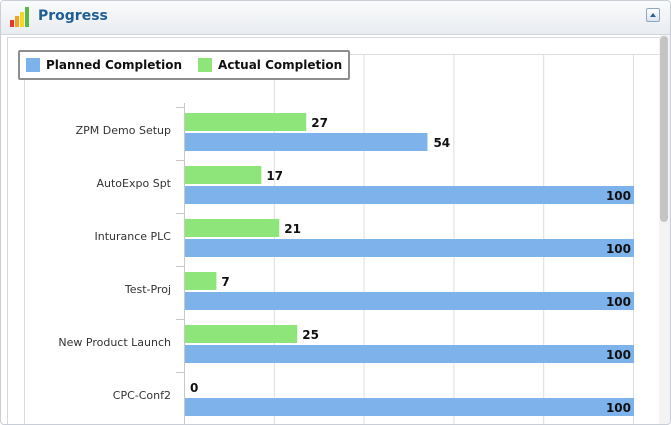 Image resolution: width=671 pixels, height=425 pixels. I want to click on vertical-scrollbar, so click(664, 229).